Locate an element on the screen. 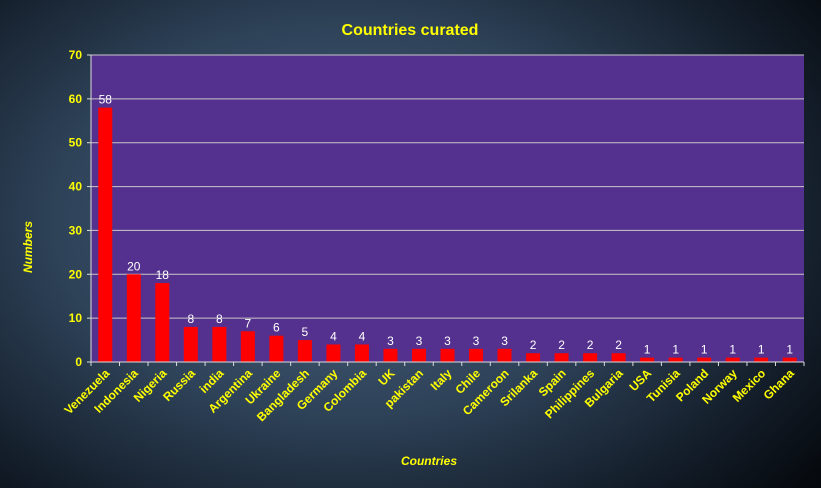 The height and width of the screenshot is (488, 821). y-tick-label: 50 is located at coordinates (76, 143).